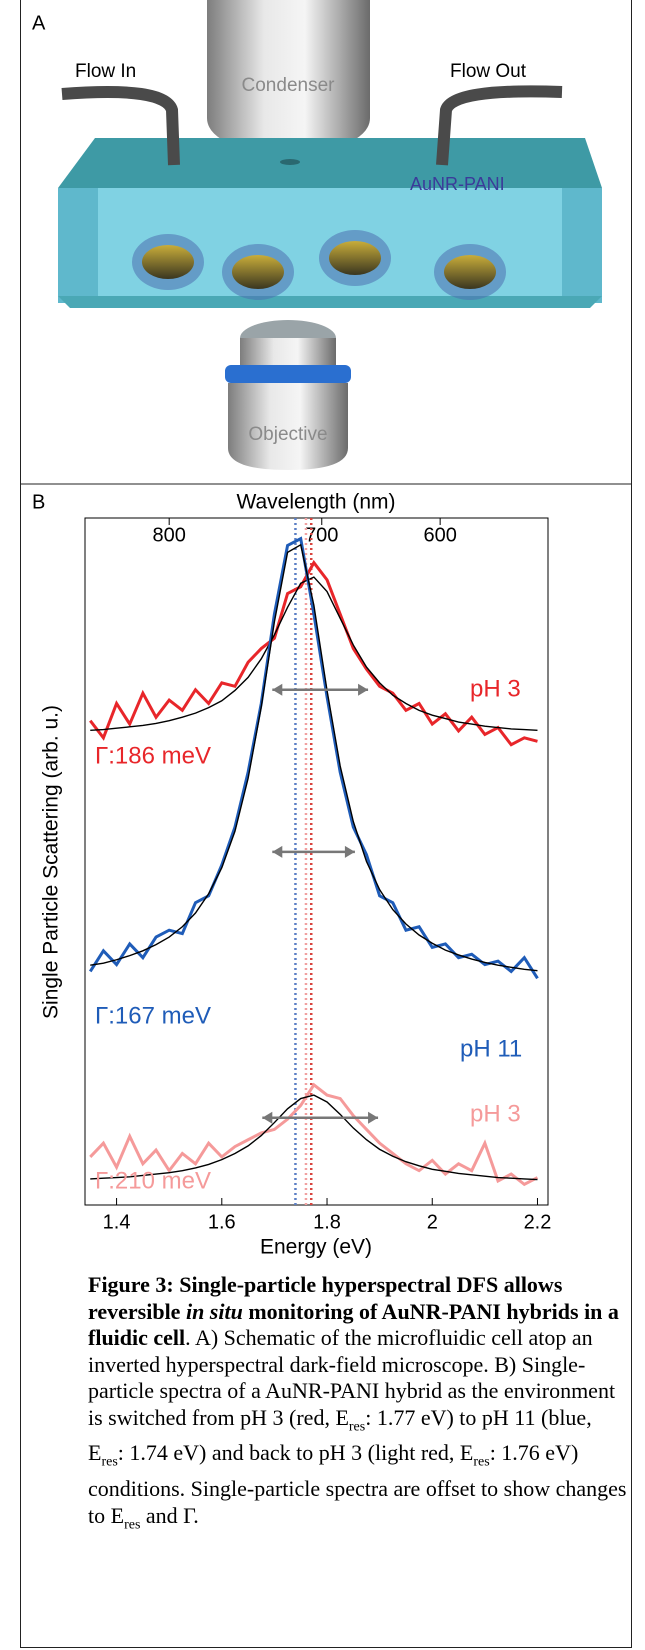 Image resolution: width=645 pixels, height=1650 pixels. Describe the element at coordinates (120, 126) in the screenshot. I see `tube-in` at that location.